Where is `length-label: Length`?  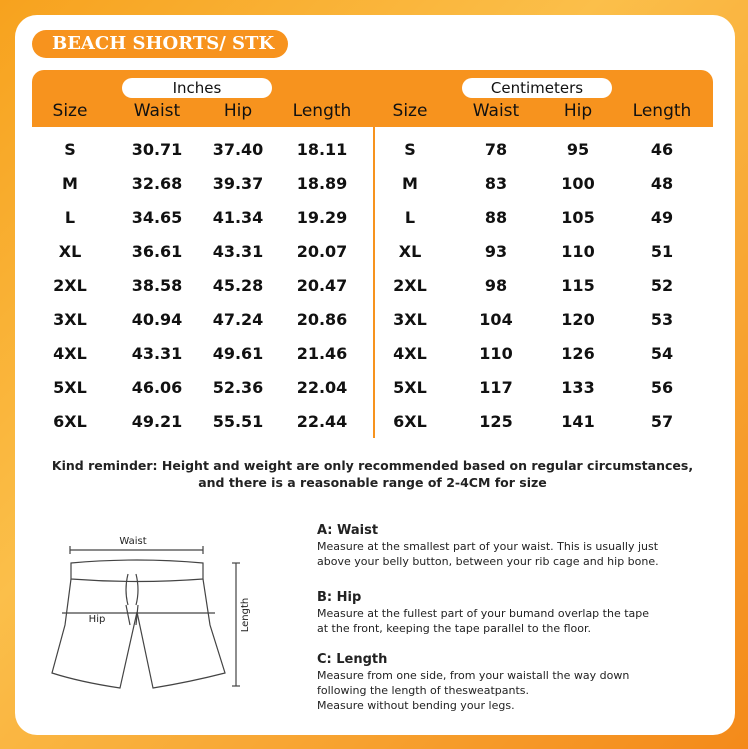 length-label: Length is located at coordinates (245, 615).